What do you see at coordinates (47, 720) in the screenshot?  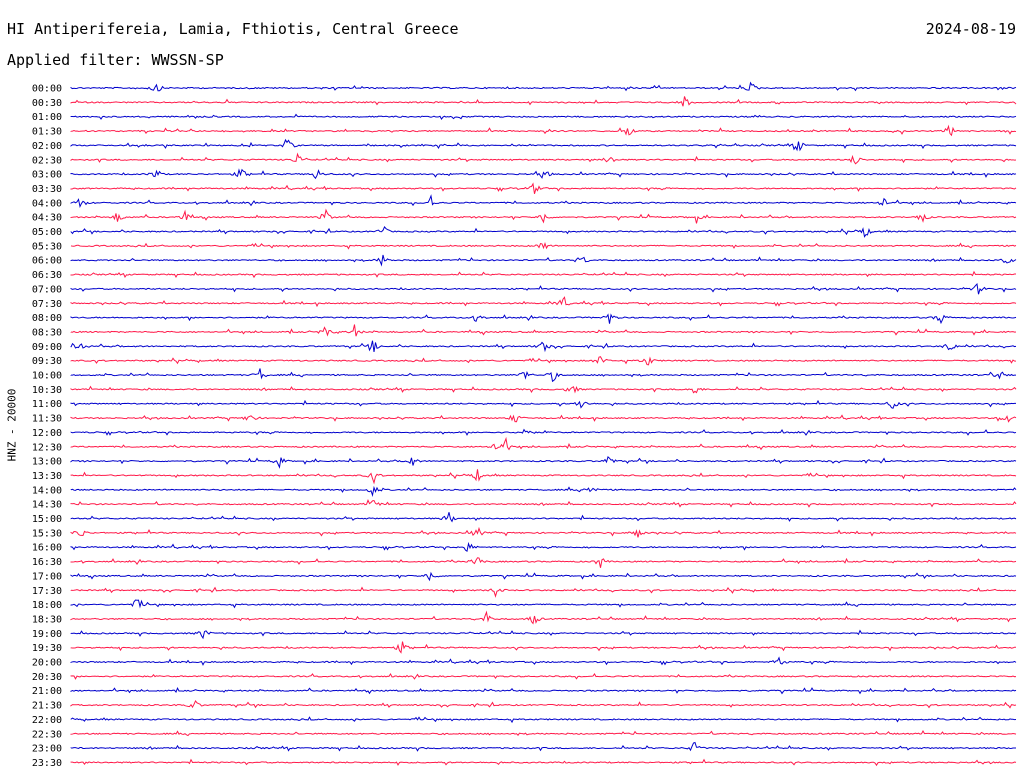 I see `row-time-label: 22:00` at bounding box center [47, 720].